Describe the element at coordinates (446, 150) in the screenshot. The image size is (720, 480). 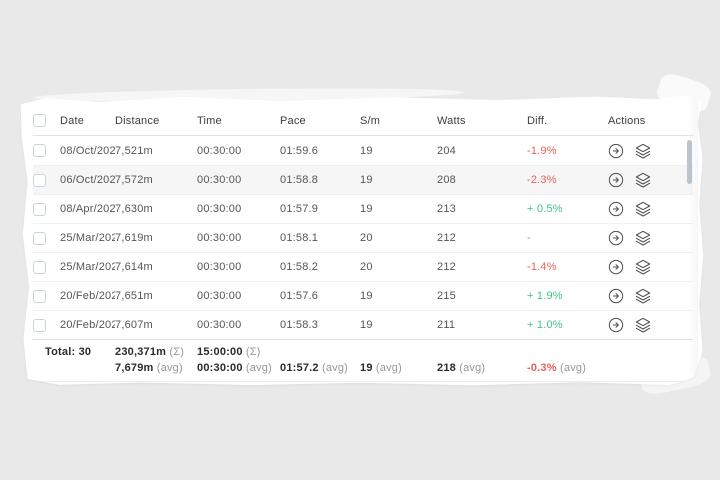
I see `cell-watts: 204` at that location.